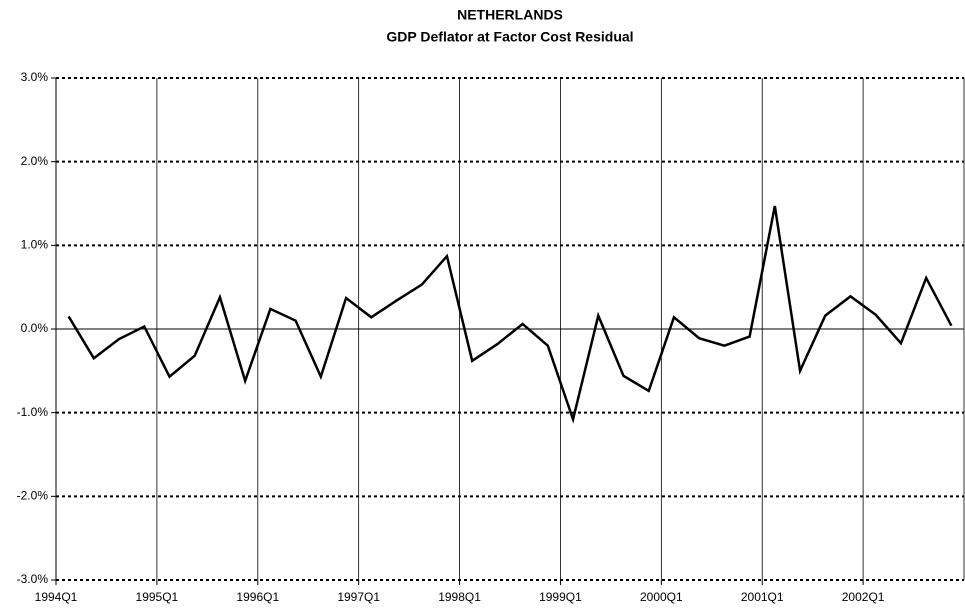 This screenshot has height=608, width=965. What do you see at coordinates (157, 597) in the screenshot?
I see `x-tick-label: 1995Q1` at bounding box center [157, 597].